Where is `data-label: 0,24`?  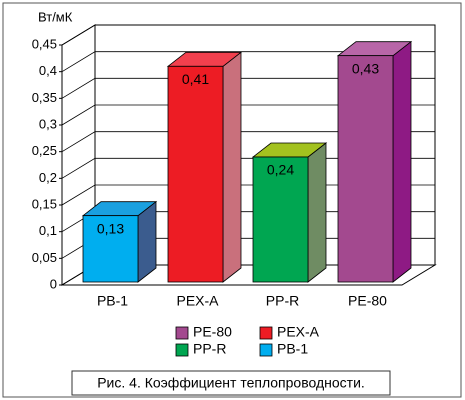 data-label: 0,24 is located at coordinates (280, 170).